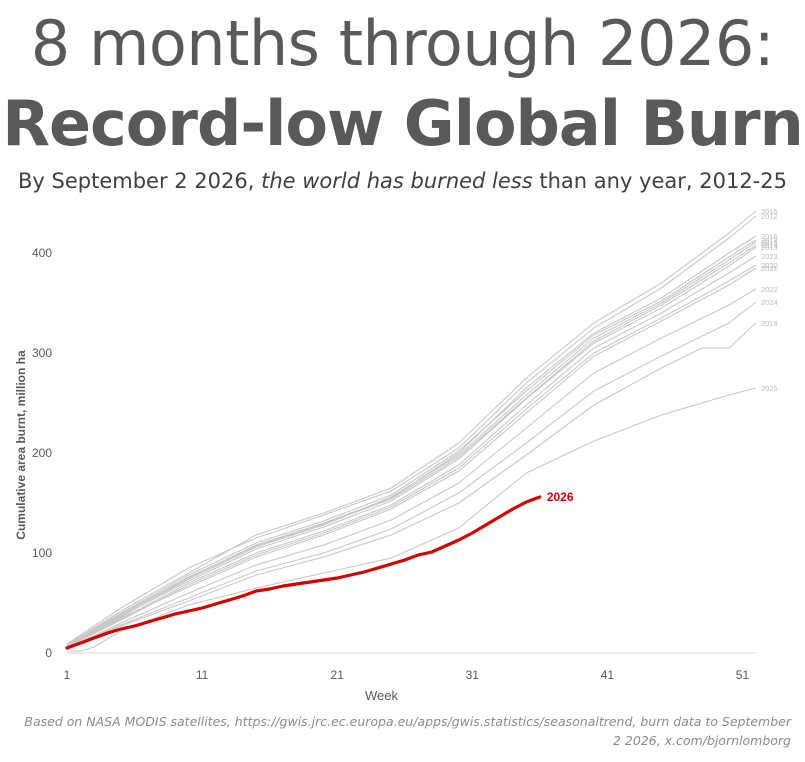  Describe the element at coordinates (42, 553) in the screenshot. I see `y-tick-label: 100` at that location.